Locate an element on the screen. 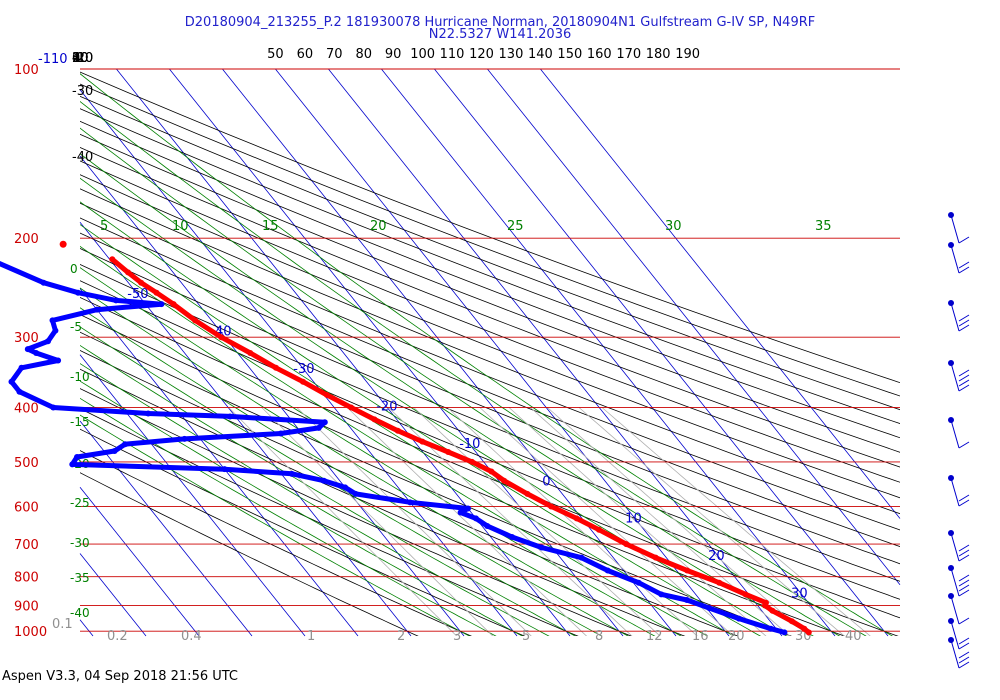  fahrenheit-label: 170 is located at coordinates (628, 54).